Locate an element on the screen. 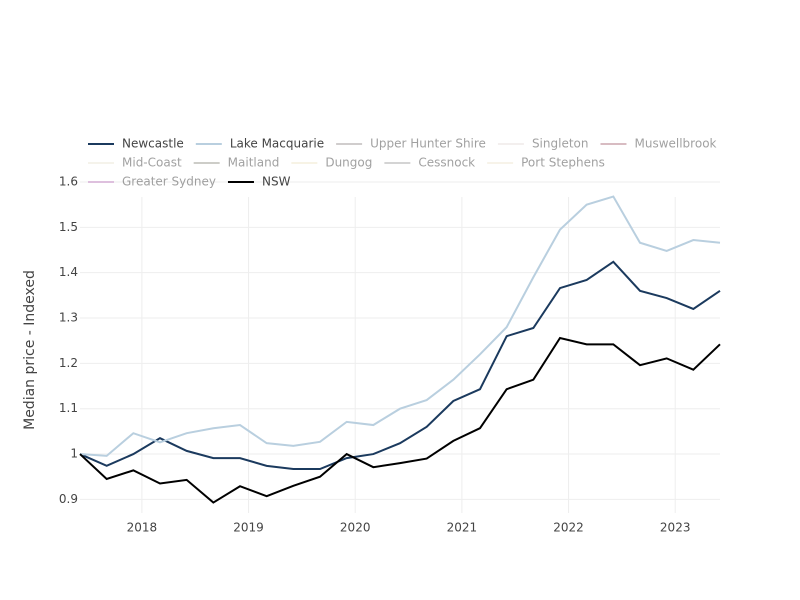  y-axis-title: Median price - Indexed is located at coordinates (30, 350).